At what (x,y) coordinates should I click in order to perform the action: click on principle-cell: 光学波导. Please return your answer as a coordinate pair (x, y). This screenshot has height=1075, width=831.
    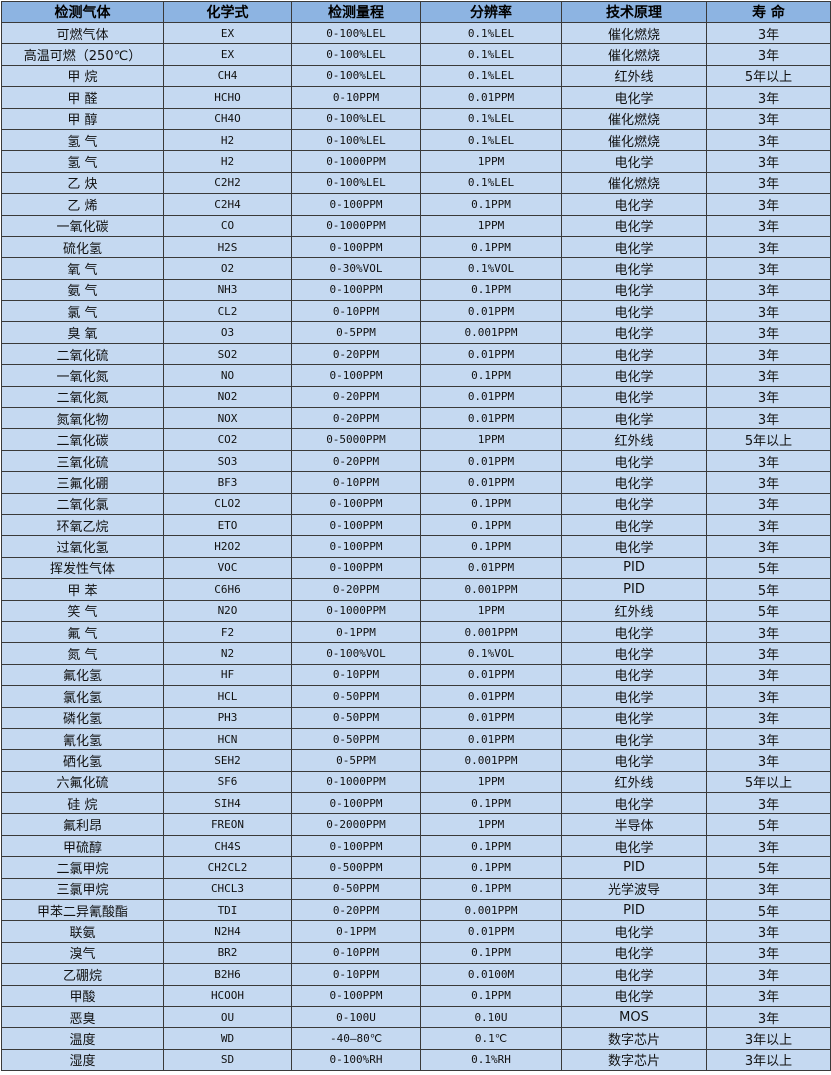
    Looking at the image, I should click on (634, 889).